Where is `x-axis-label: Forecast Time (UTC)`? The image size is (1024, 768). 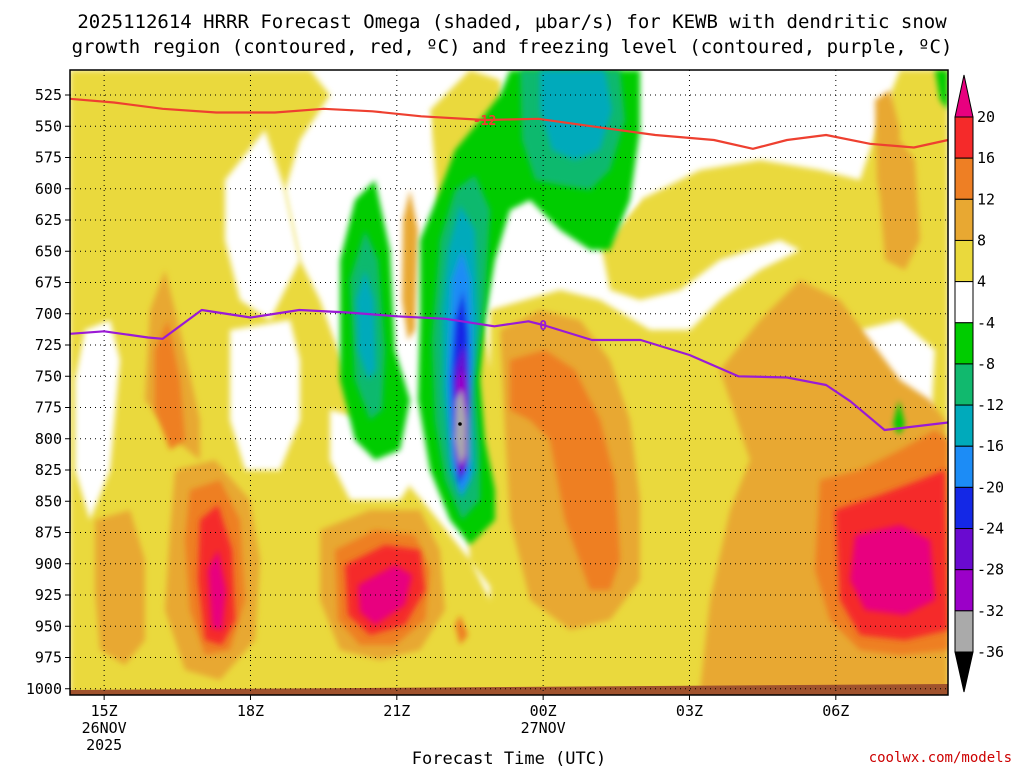 x-axis-label: Forecast Time (UTC) is located at coordinates (509, 758).